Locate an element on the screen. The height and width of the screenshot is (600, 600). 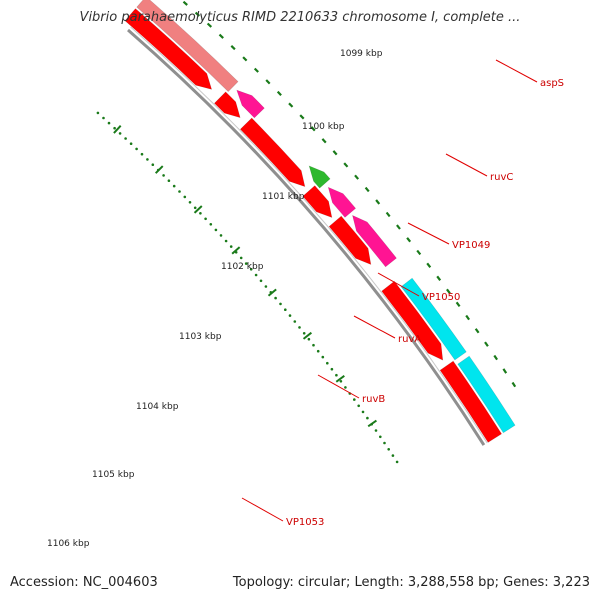
gene-label-ruvC: ruvC is located at coordinates (501, 177).